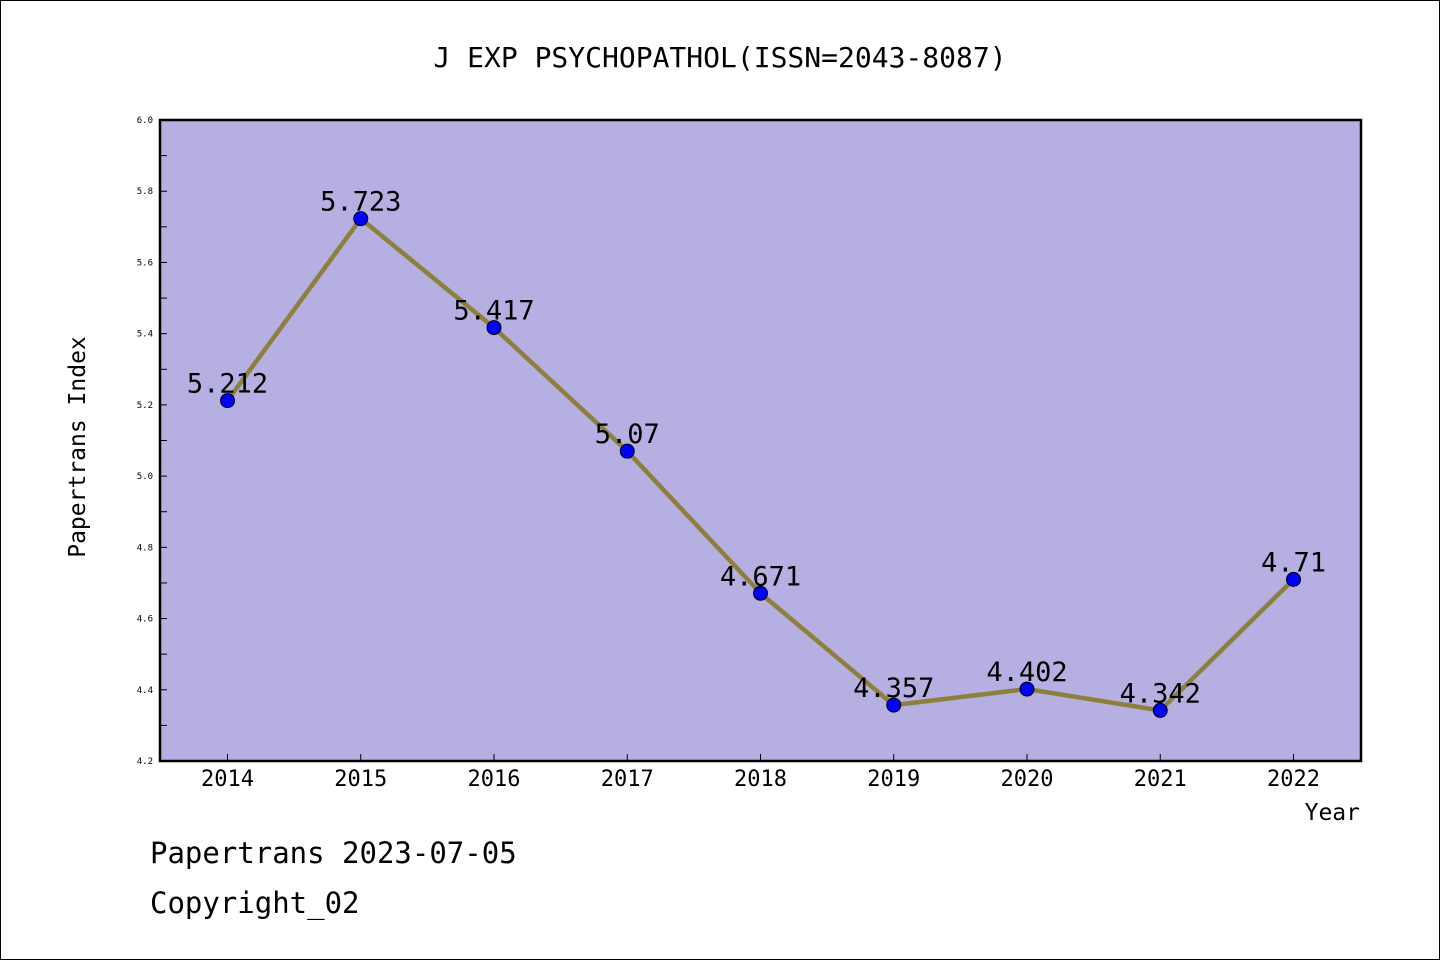 The height and width of the screenshot is (960, 1440). Describe the element at coordinates (493, 311) in the screenshot. I see `data-label: 5.417` at that location.